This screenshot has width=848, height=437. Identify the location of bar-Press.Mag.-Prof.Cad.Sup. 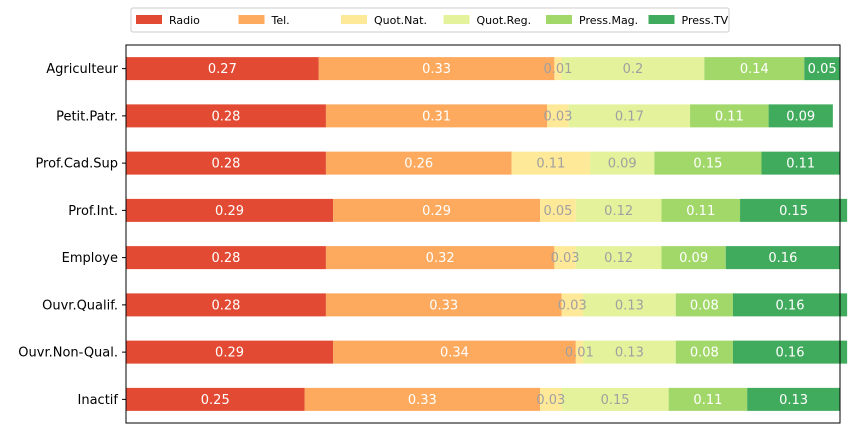
(708, 163).